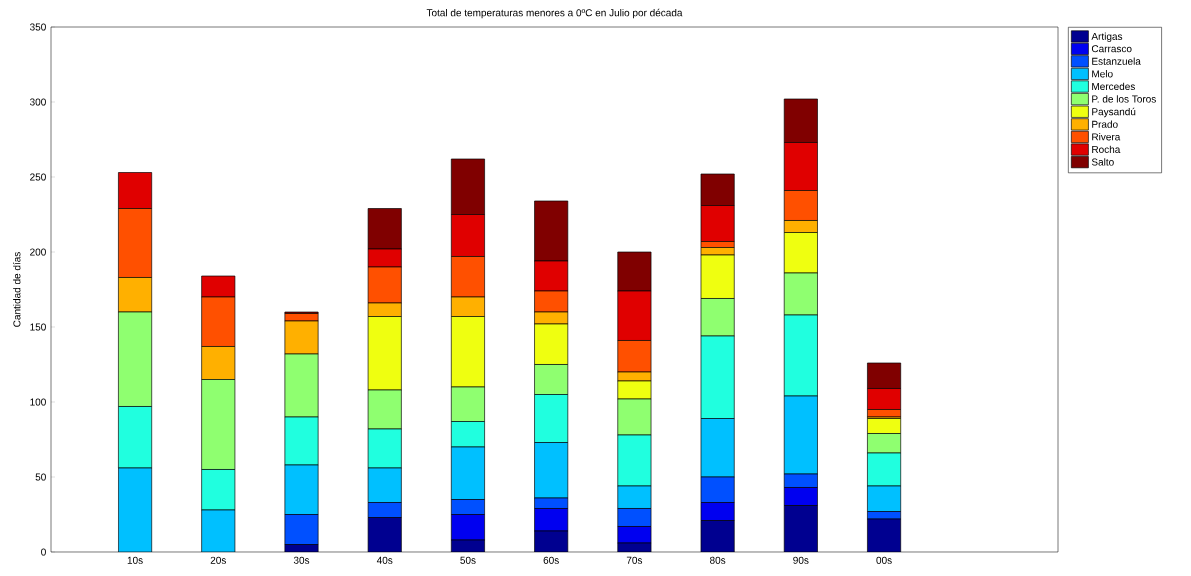 The image size is (1191, 576). What do you see at coordinates (554, 13) in the screenshot?
I see `chart-title: Total de temperaturas menores a 0ºC en Julio por década` at bounding box center [554, 13].